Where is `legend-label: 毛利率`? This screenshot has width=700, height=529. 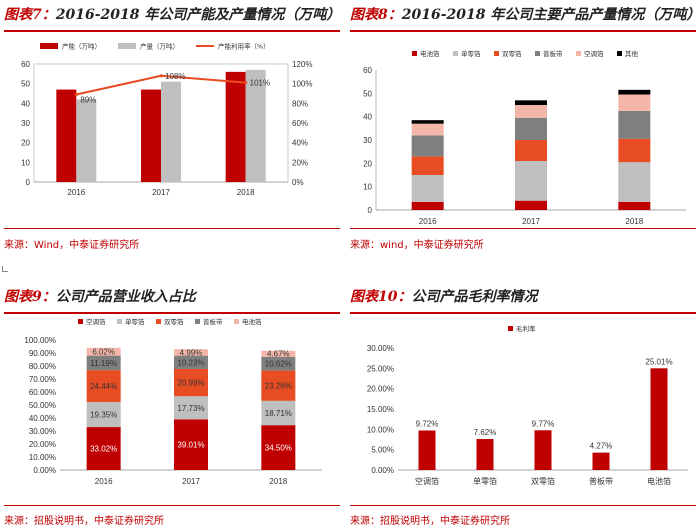 legend-label: 毛利率 is located at coordinates (526, 328).